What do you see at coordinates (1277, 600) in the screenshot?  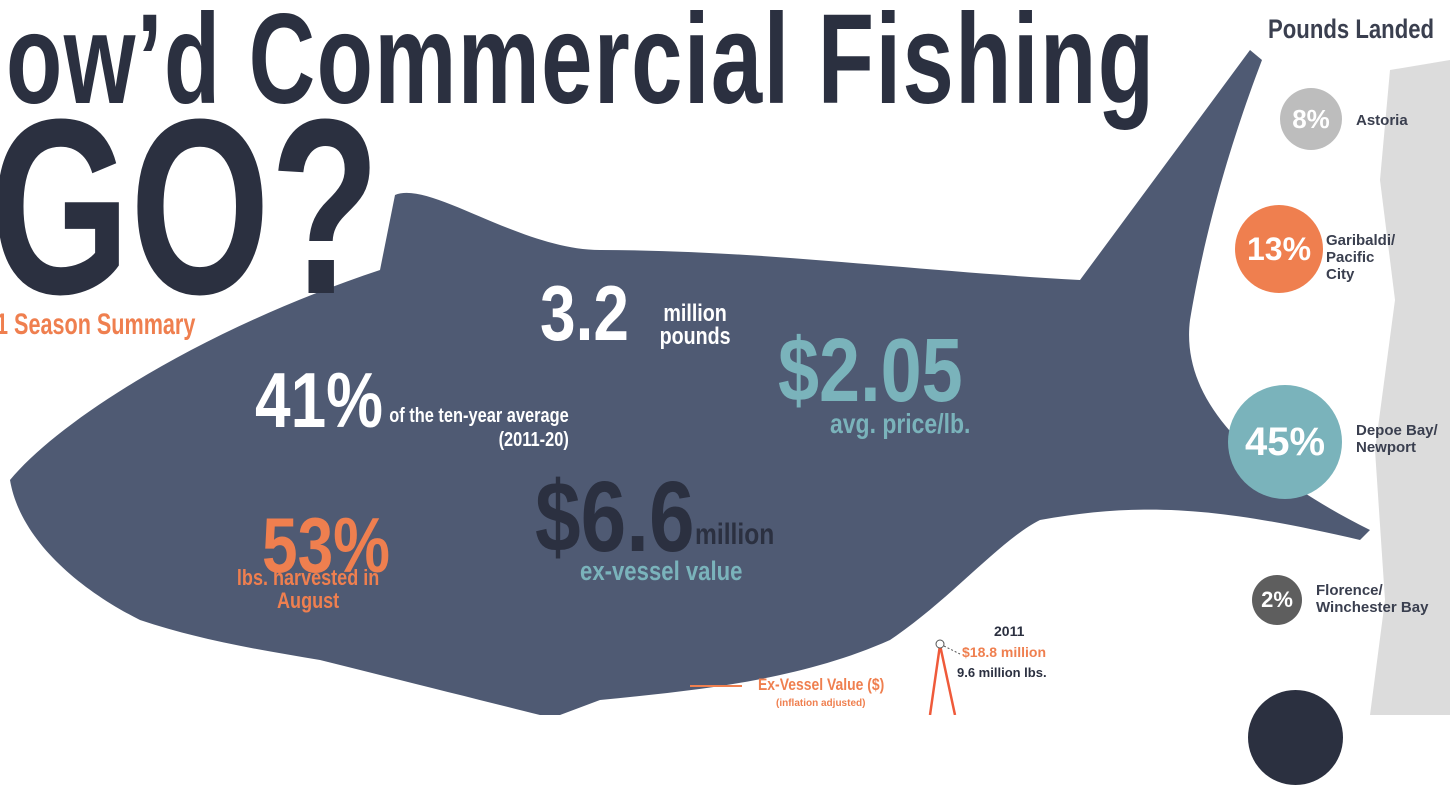 I see `port-share: 2%` at bounding box center [1277, 600].